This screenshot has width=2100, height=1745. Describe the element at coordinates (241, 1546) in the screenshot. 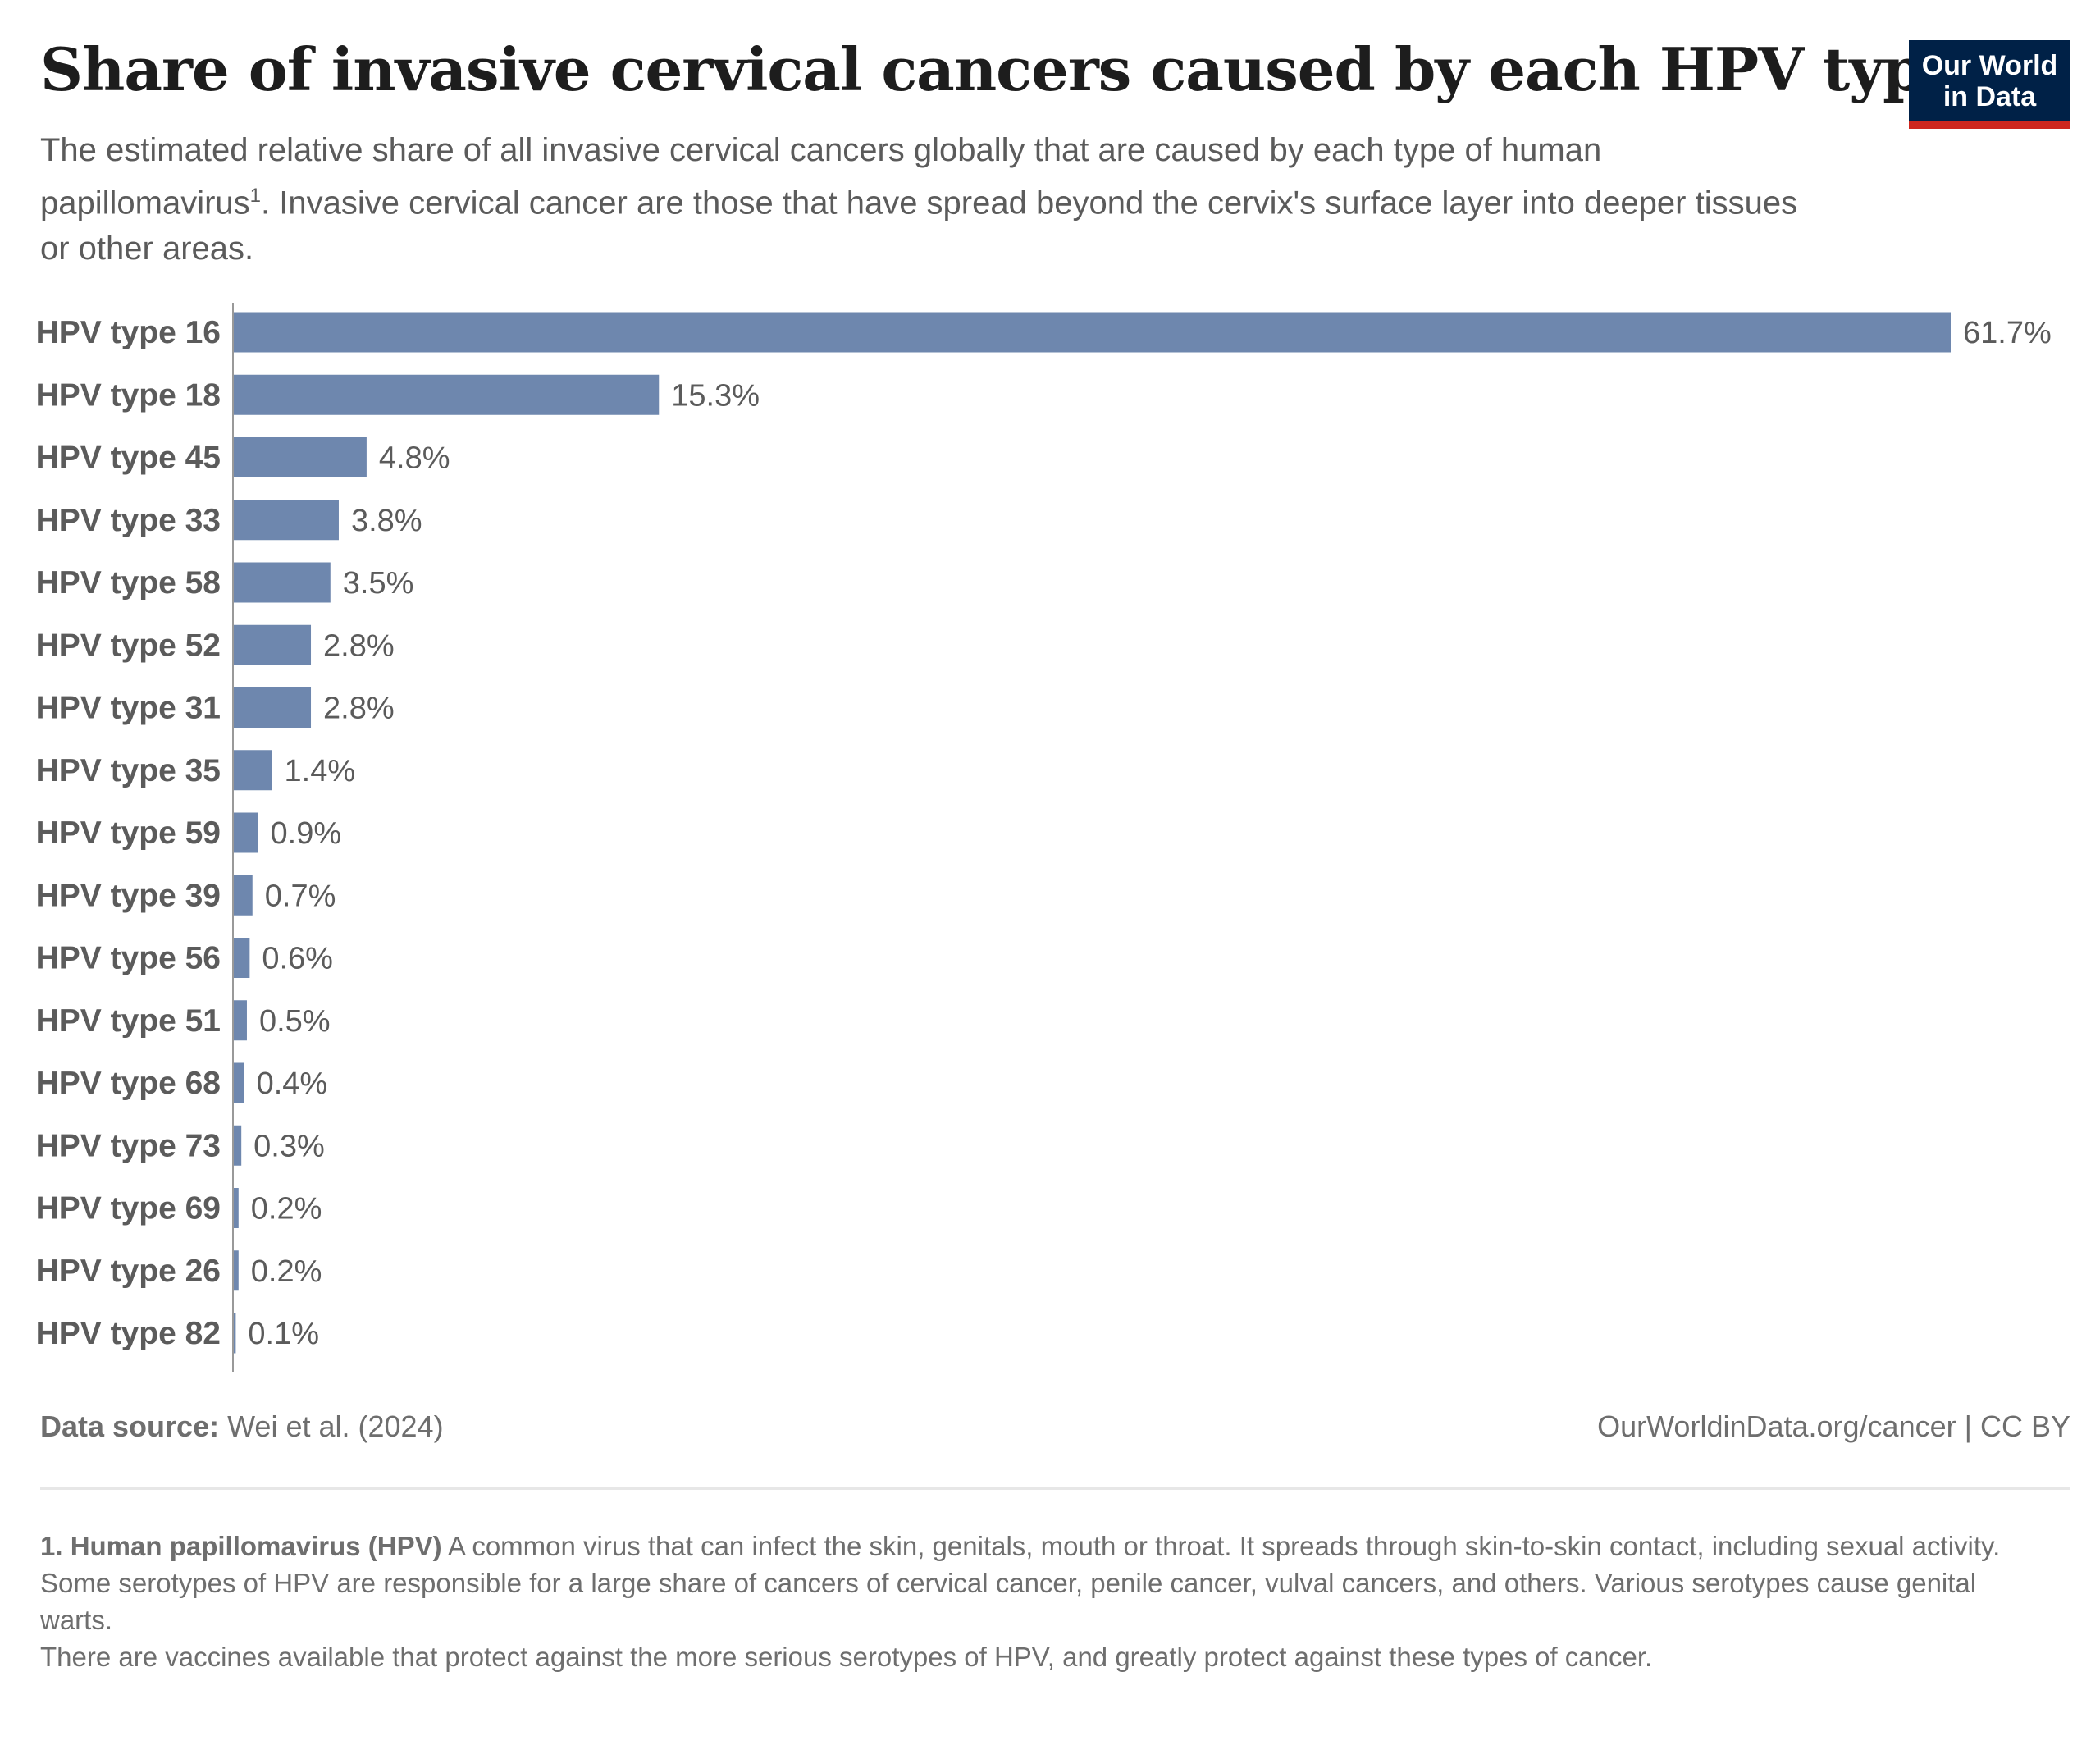

I see `footnote-term: 1. Human papillomavirus (HPV)` at that location.